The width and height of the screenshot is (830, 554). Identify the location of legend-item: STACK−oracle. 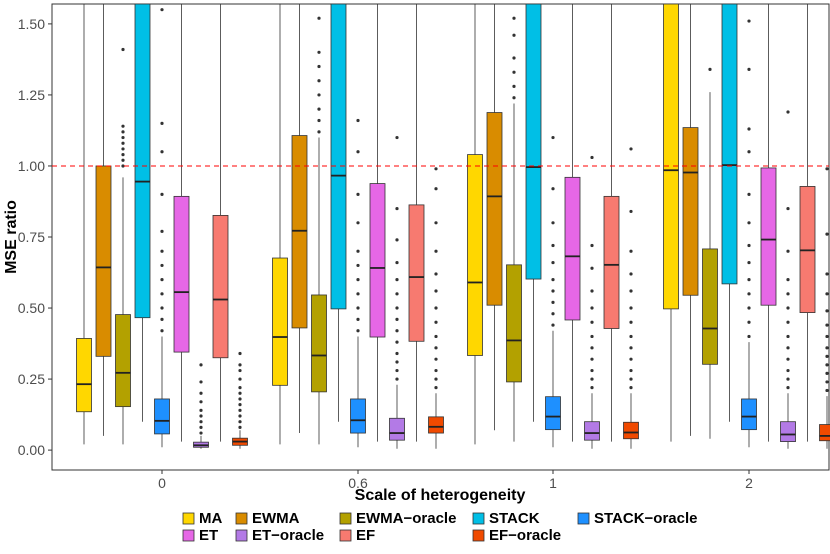
(637, 518).